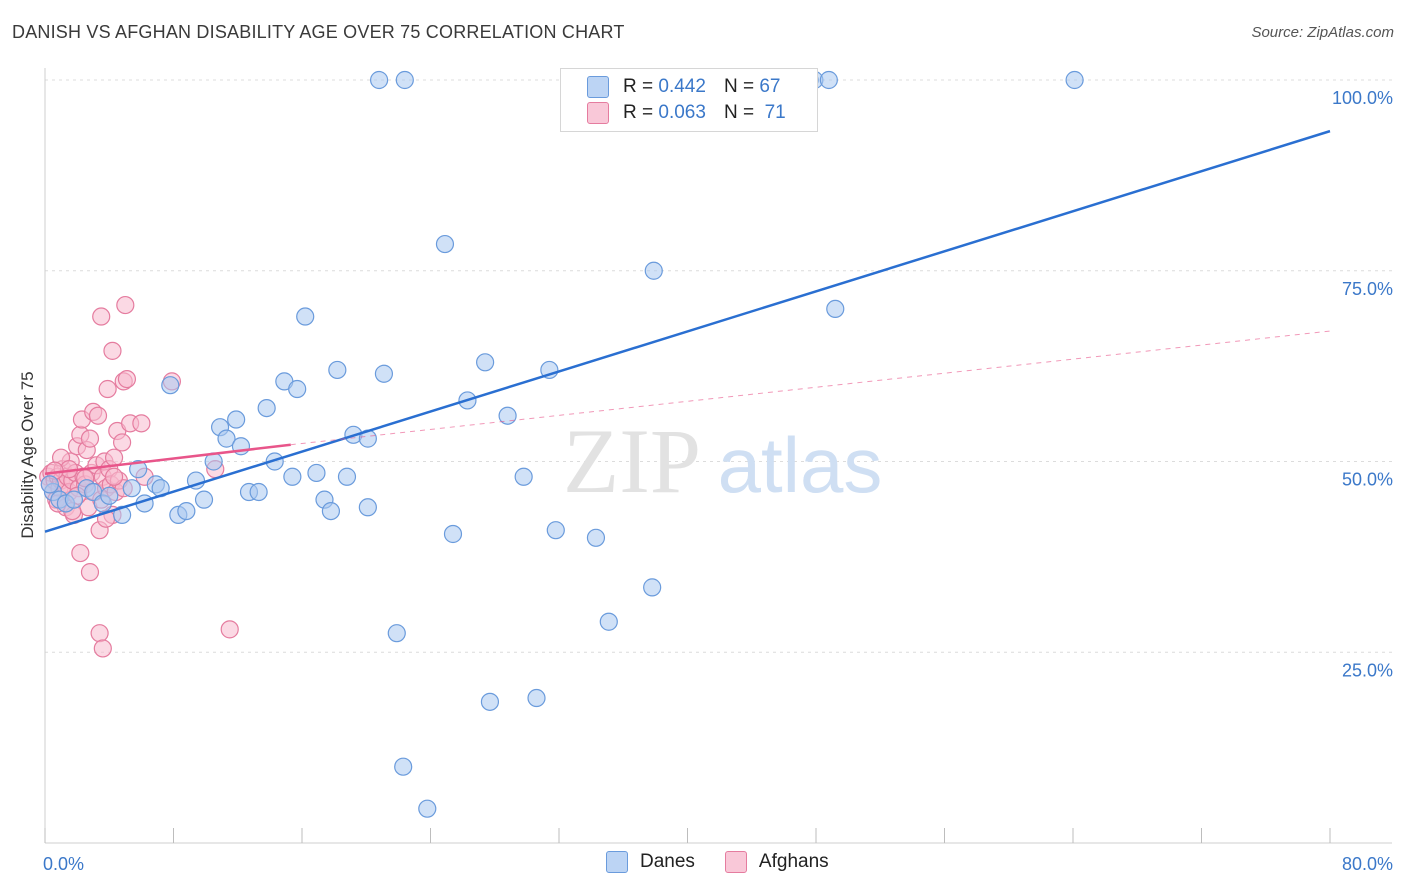  What do you see at coordinates (1367, 480) in the screenshot?
I see `y-tick-label: 50.0%` at bounding box center [1367, 480].